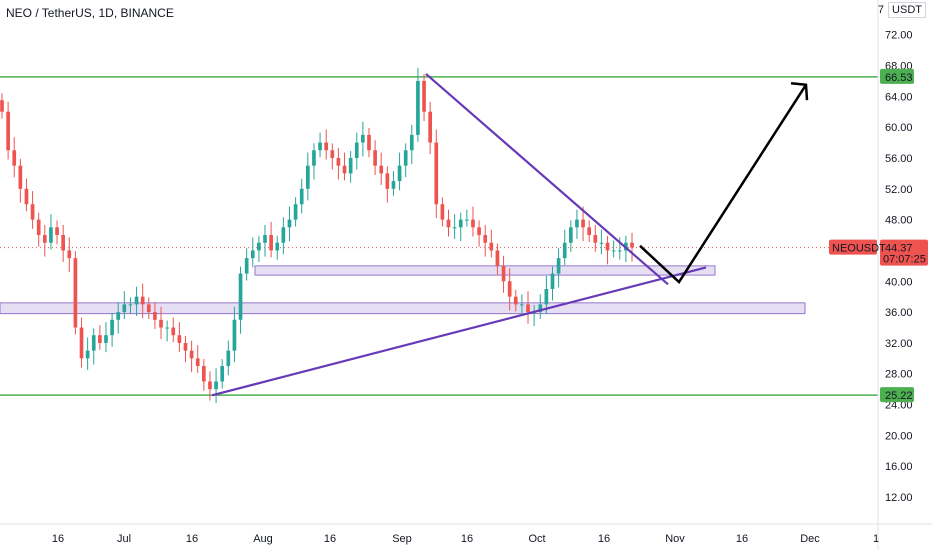 The width and height of the screenshot is (932, 550). I want to click on projection-arrowhead, so click(799, 91).